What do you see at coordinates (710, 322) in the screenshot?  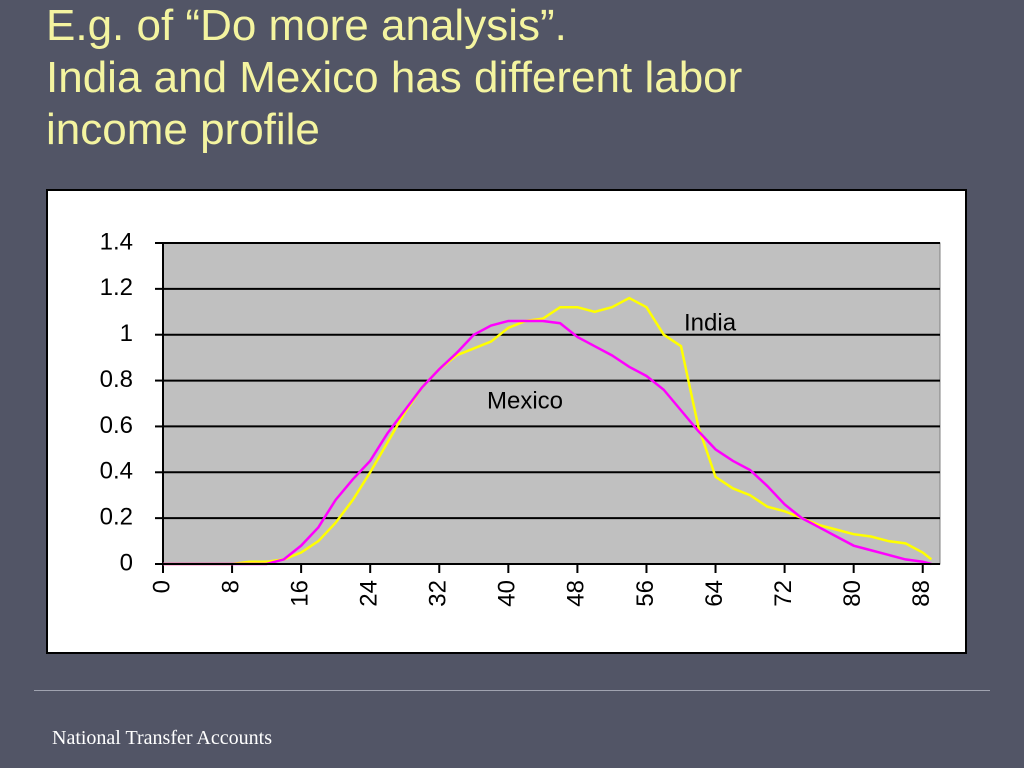 I see `series-label: India` at bounding box center [710, 322].